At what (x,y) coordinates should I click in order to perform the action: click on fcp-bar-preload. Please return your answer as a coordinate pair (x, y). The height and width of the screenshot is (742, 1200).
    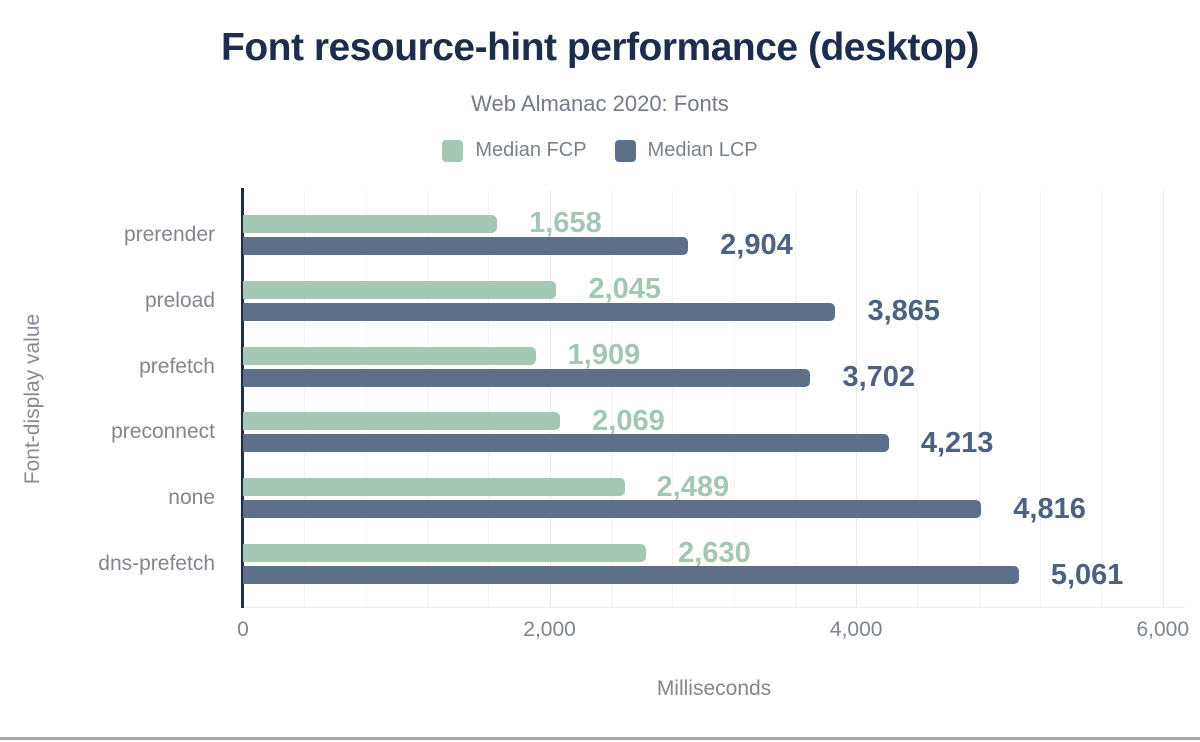
    Looking at the image, I should click on (400, 289).